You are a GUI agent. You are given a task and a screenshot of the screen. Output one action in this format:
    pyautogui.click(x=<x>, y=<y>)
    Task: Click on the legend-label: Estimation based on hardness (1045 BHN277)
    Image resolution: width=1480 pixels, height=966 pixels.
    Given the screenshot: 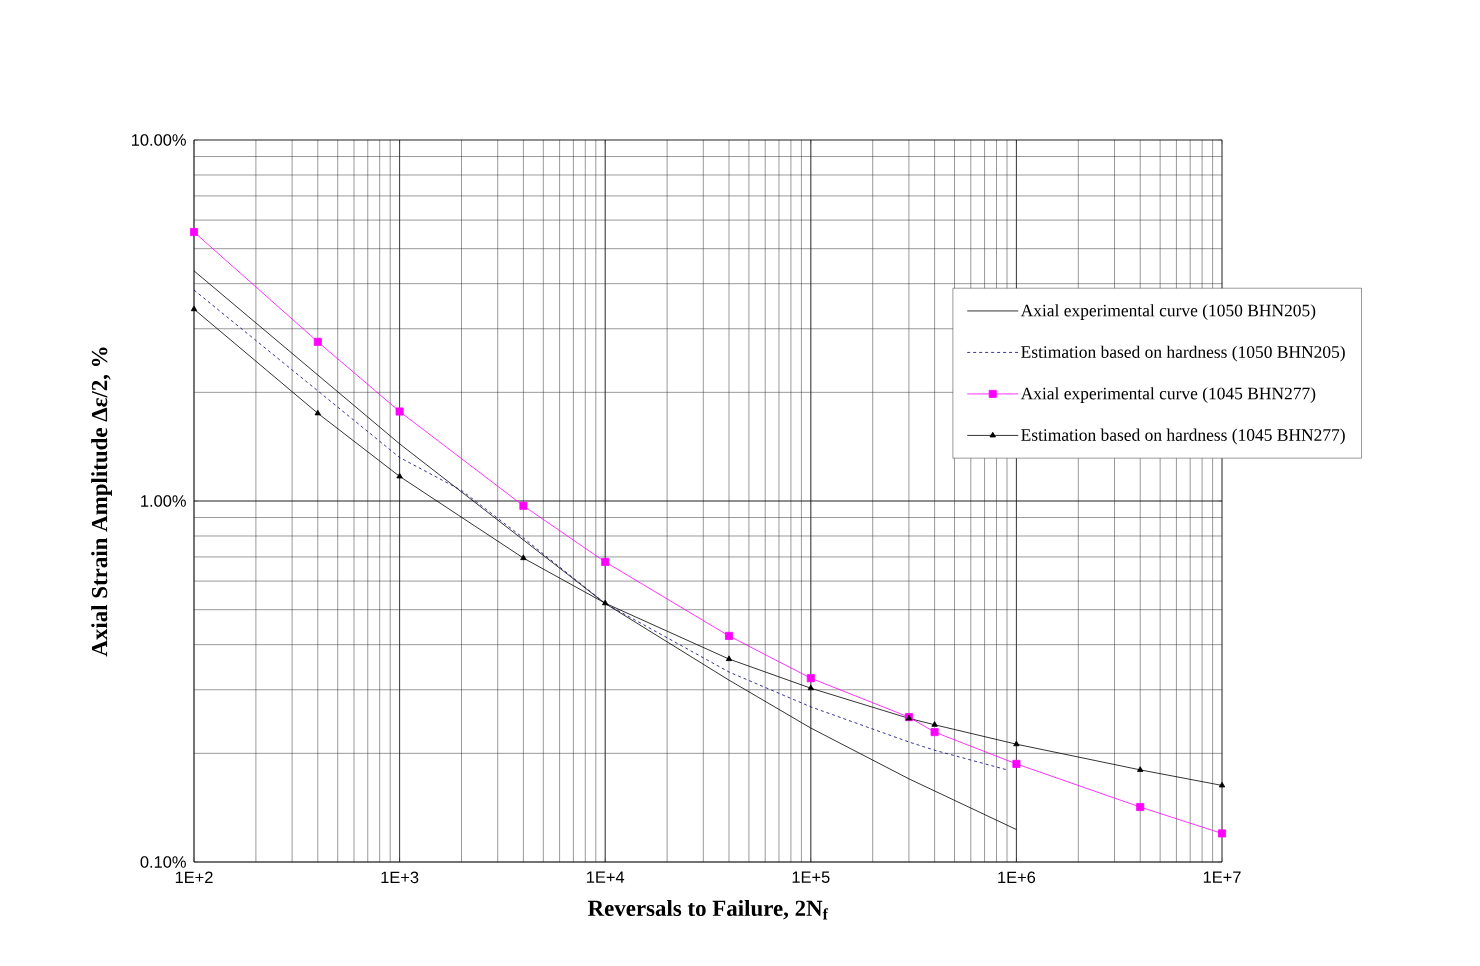 What is the action you would take?
    pyautogui.click(x=1183, y=436)
    